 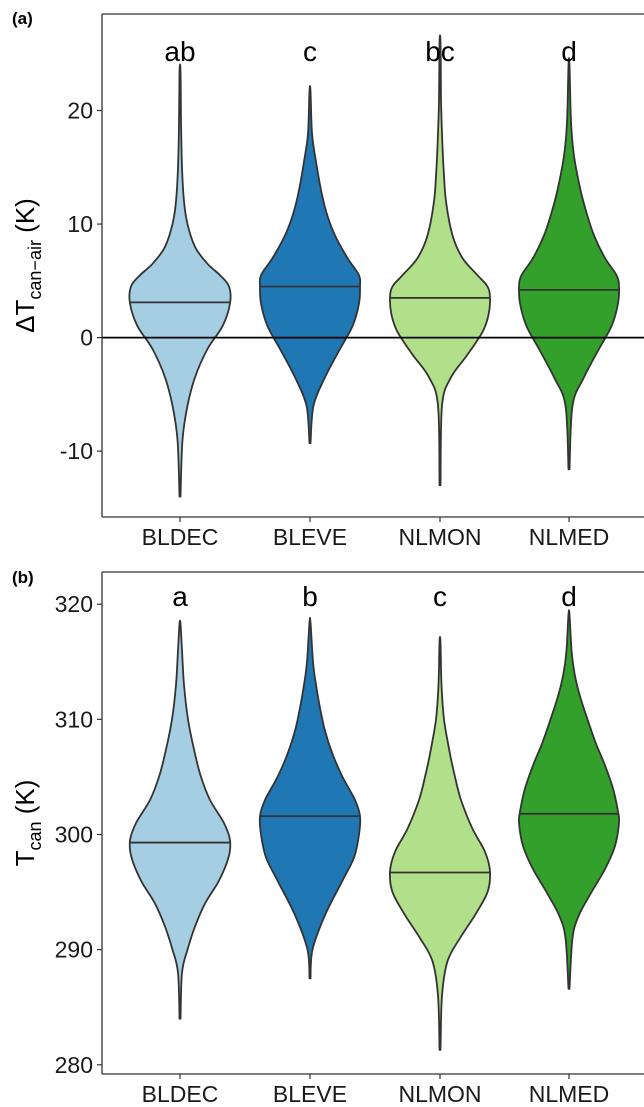 I want to click on y-tick-label: 0, so click(x=86, y=338).